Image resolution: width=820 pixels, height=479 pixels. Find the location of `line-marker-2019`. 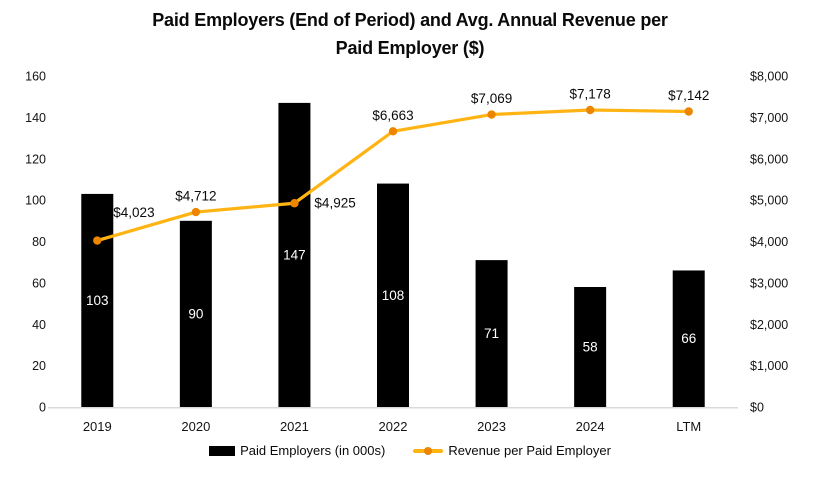

line-marker-2019 is located at coordinates (97, 240).